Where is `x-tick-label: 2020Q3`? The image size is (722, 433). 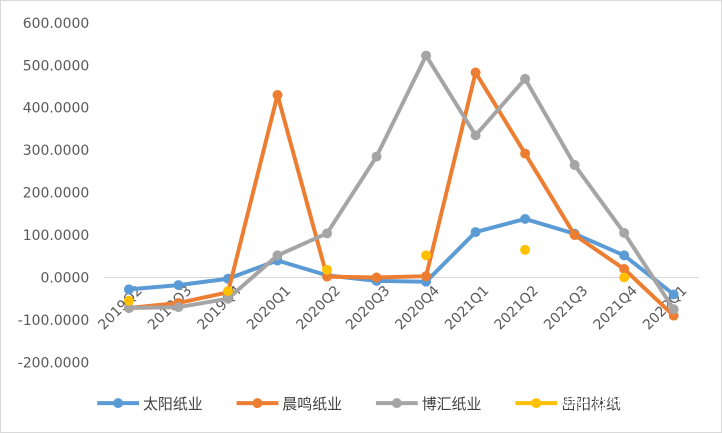
x-tick-label: 2020Q3 is located at coordinates (368, 308).